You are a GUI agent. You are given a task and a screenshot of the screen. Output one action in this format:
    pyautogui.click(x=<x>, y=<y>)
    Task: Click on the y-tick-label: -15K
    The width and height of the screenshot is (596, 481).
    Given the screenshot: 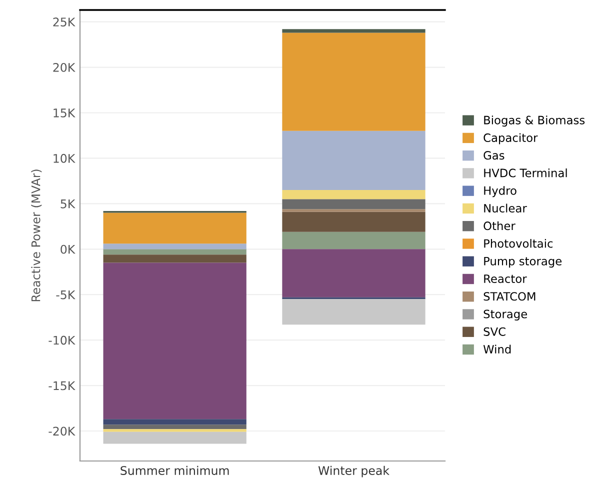 What is the action you would take?
    pyautogui.click(x=62, y=385)
    